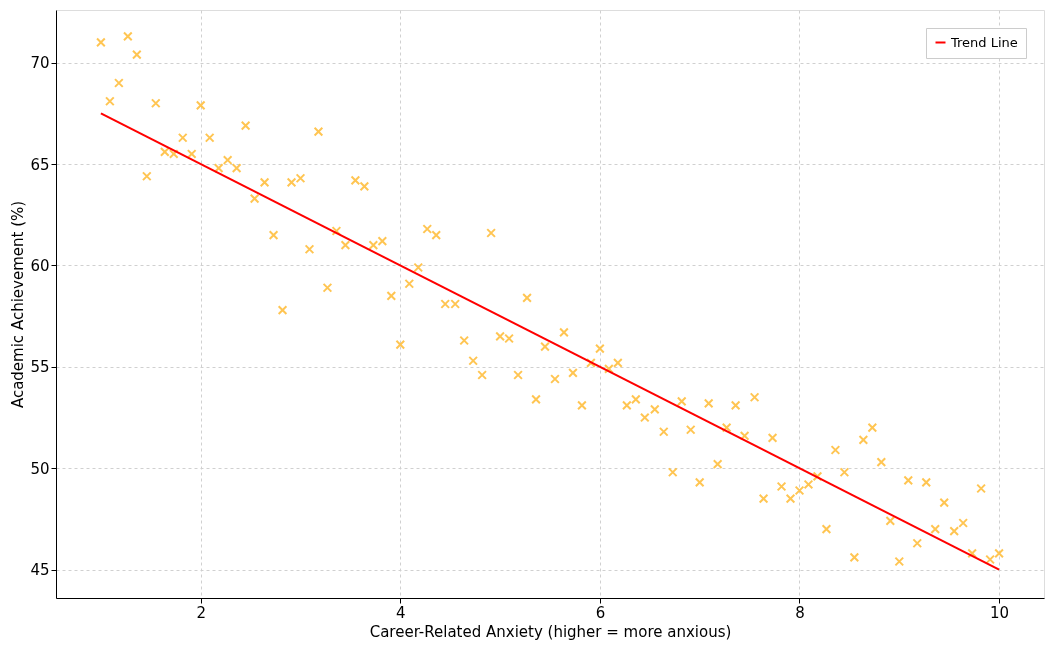 This screenshot has height=649, width=1054. Describe the element at coordinates (40, 468) in the screenshot. I see `y-tick-label: 50` at that location.